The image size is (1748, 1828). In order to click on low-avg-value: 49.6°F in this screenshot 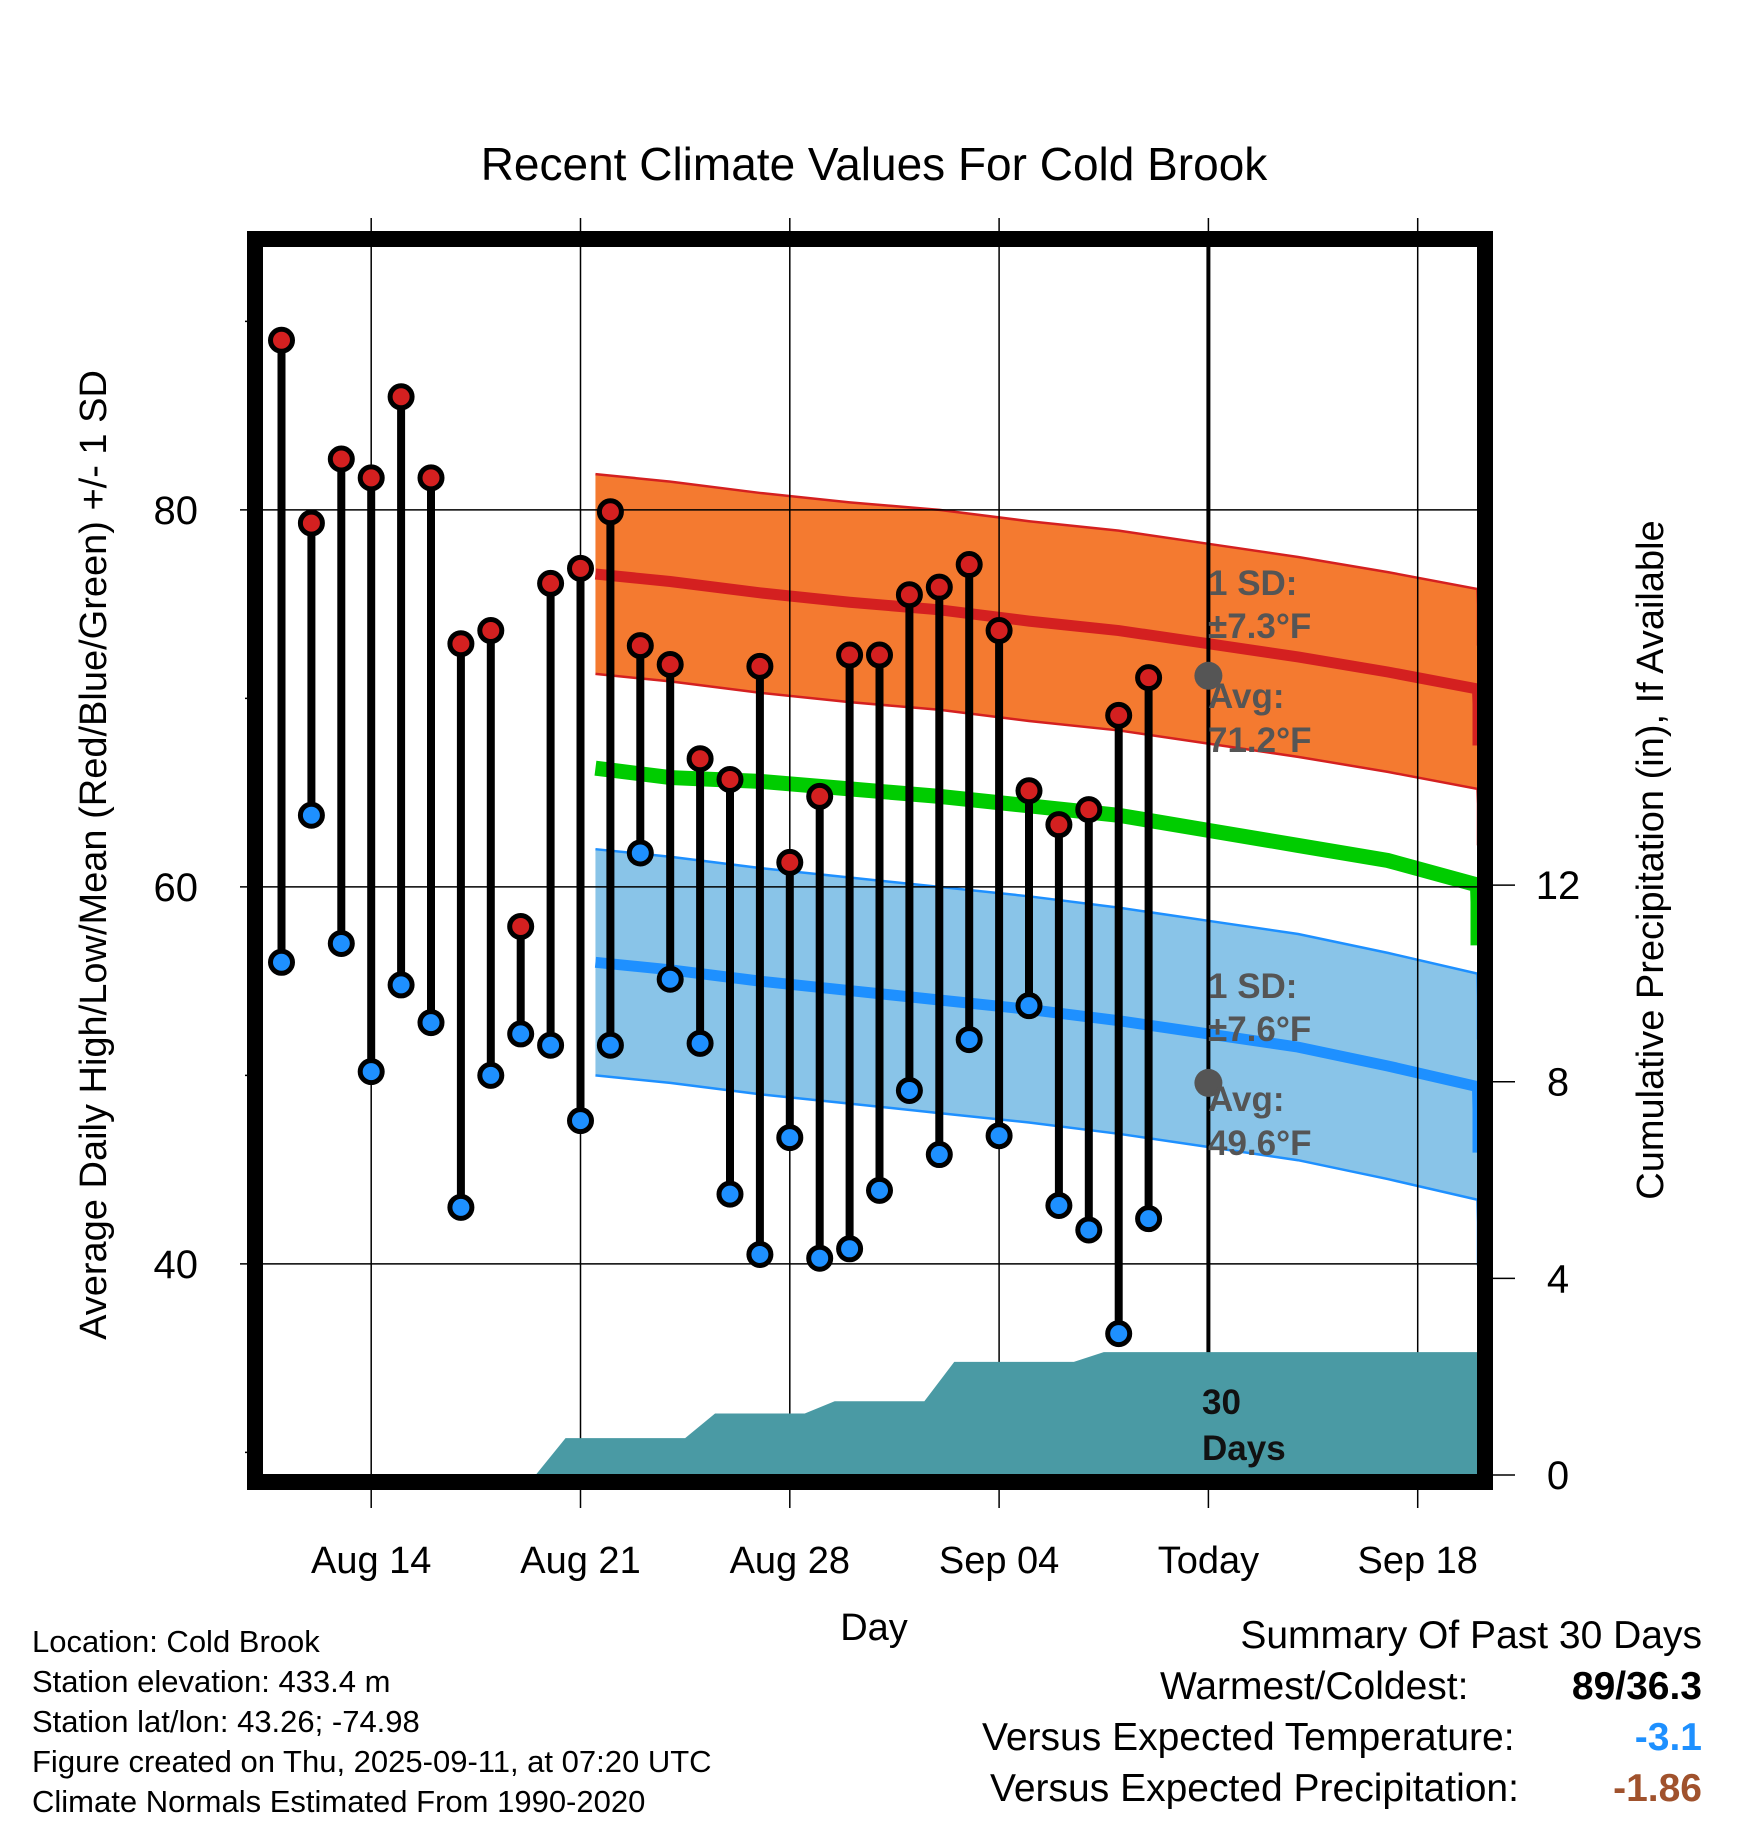, I will do `click(1260, 1143)`.